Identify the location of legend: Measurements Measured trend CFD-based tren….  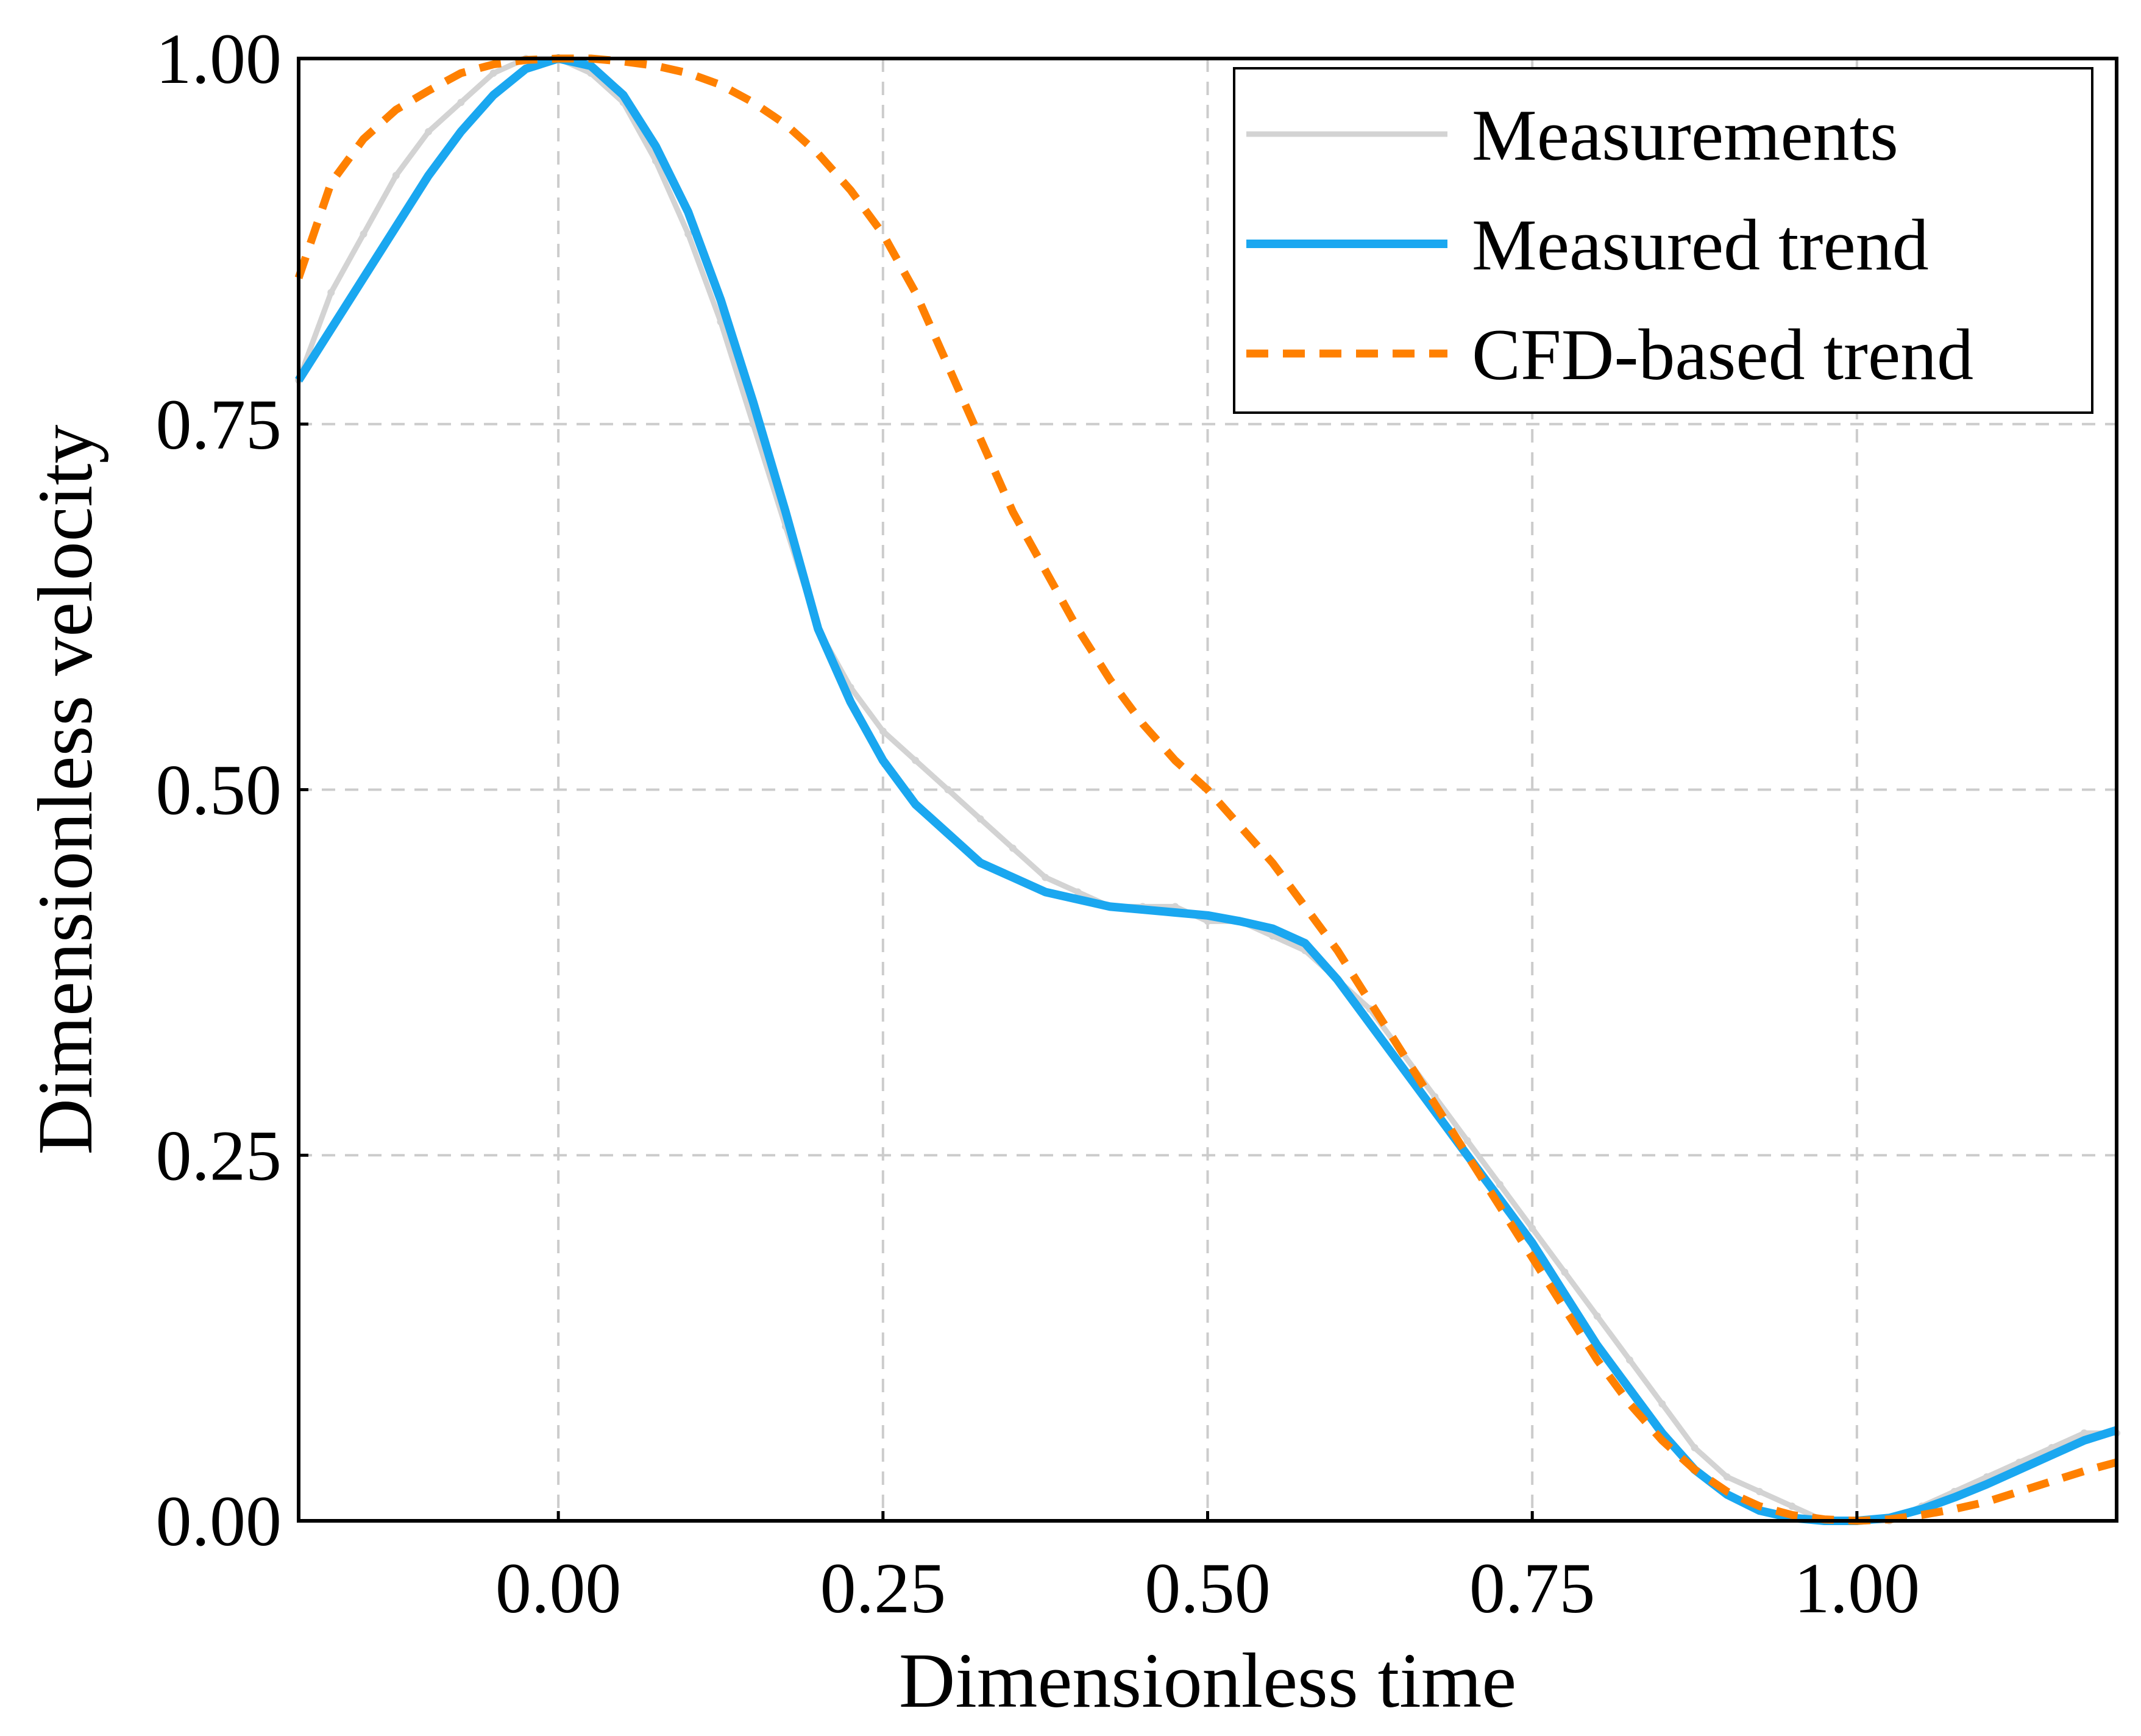
(1663, 240).